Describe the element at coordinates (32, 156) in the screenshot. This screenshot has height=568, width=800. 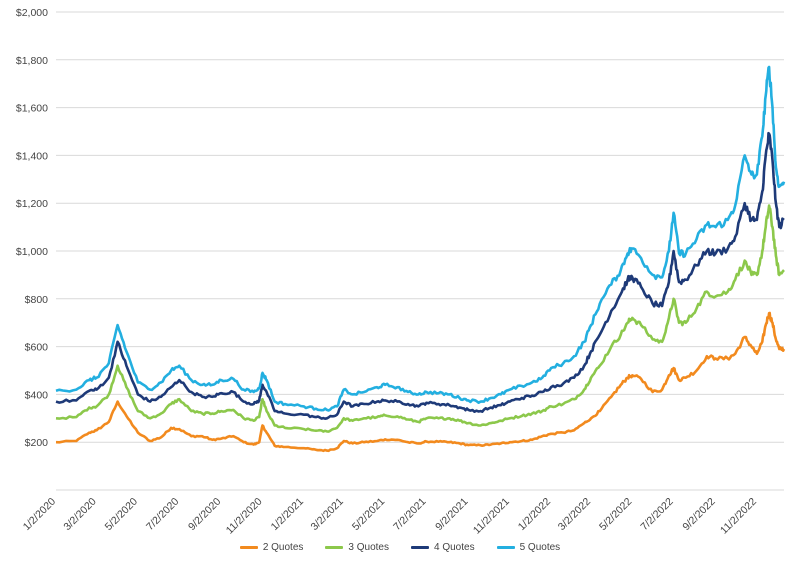
I see `y-tick-label: $1,400` at that location.